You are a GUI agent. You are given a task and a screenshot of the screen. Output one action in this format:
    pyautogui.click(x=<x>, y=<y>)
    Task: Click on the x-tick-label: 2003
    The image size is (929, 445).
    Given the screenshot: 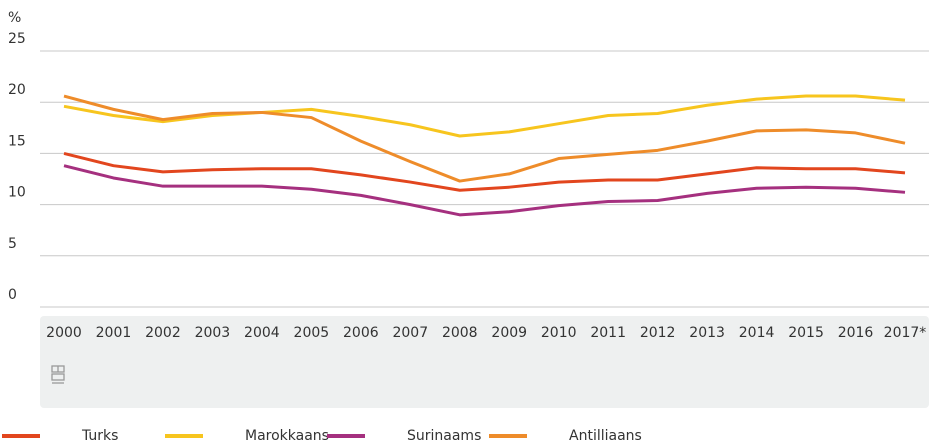 What is the action you would take?
    pyautogui.click(x=213, y=333)
    